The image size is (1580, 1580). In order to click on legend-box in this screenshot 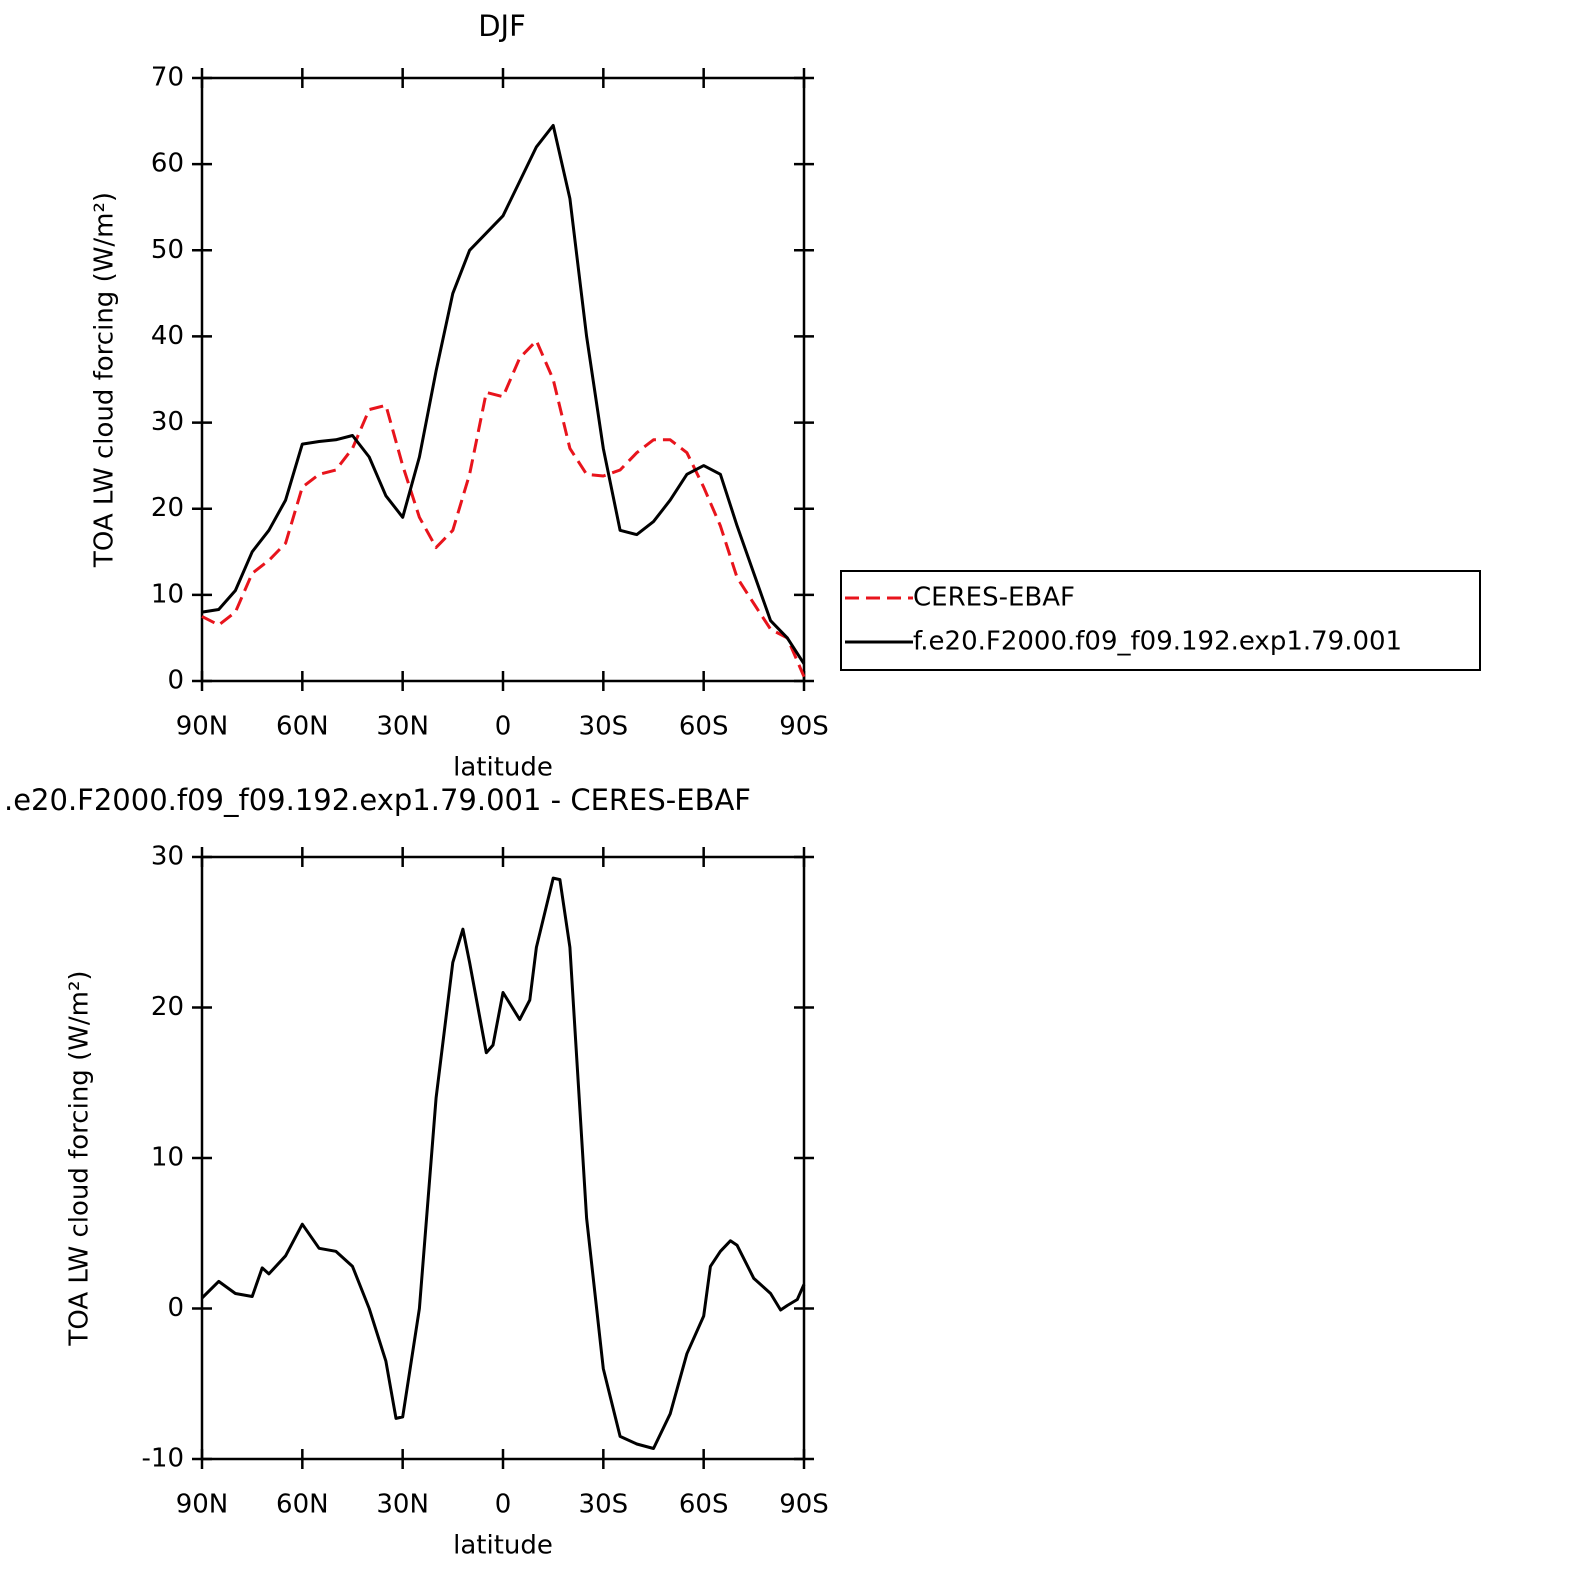, I will do `click(1160, 620)`.